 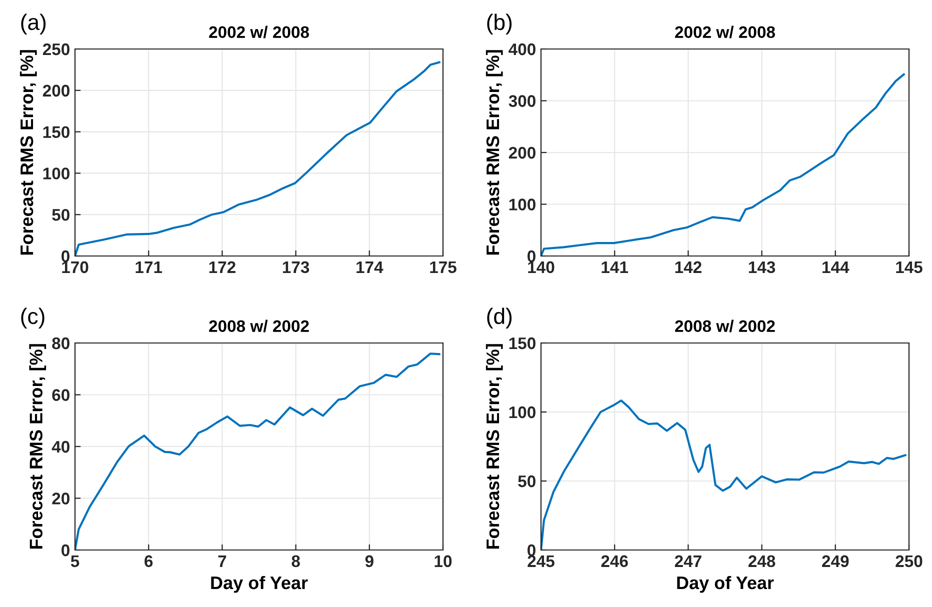 I want to click on y-tick-label: 400, so click(x=522, y=49).